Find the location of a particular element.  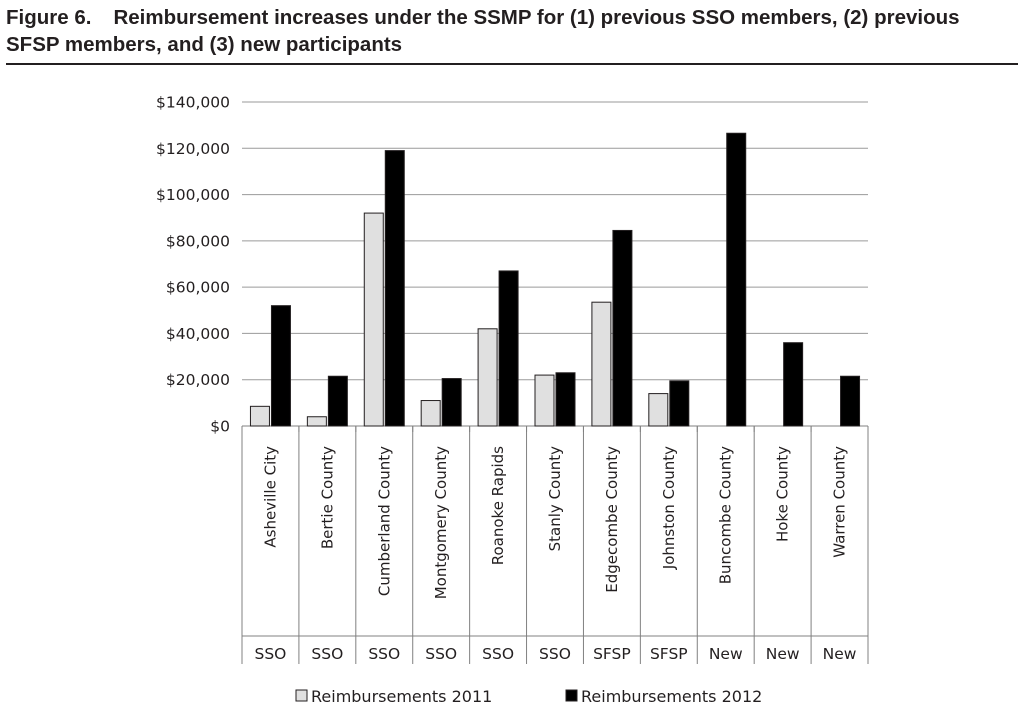

legend: Reimbursements 2011 Reimbursements 2012 is located at coordinates (528, 696).